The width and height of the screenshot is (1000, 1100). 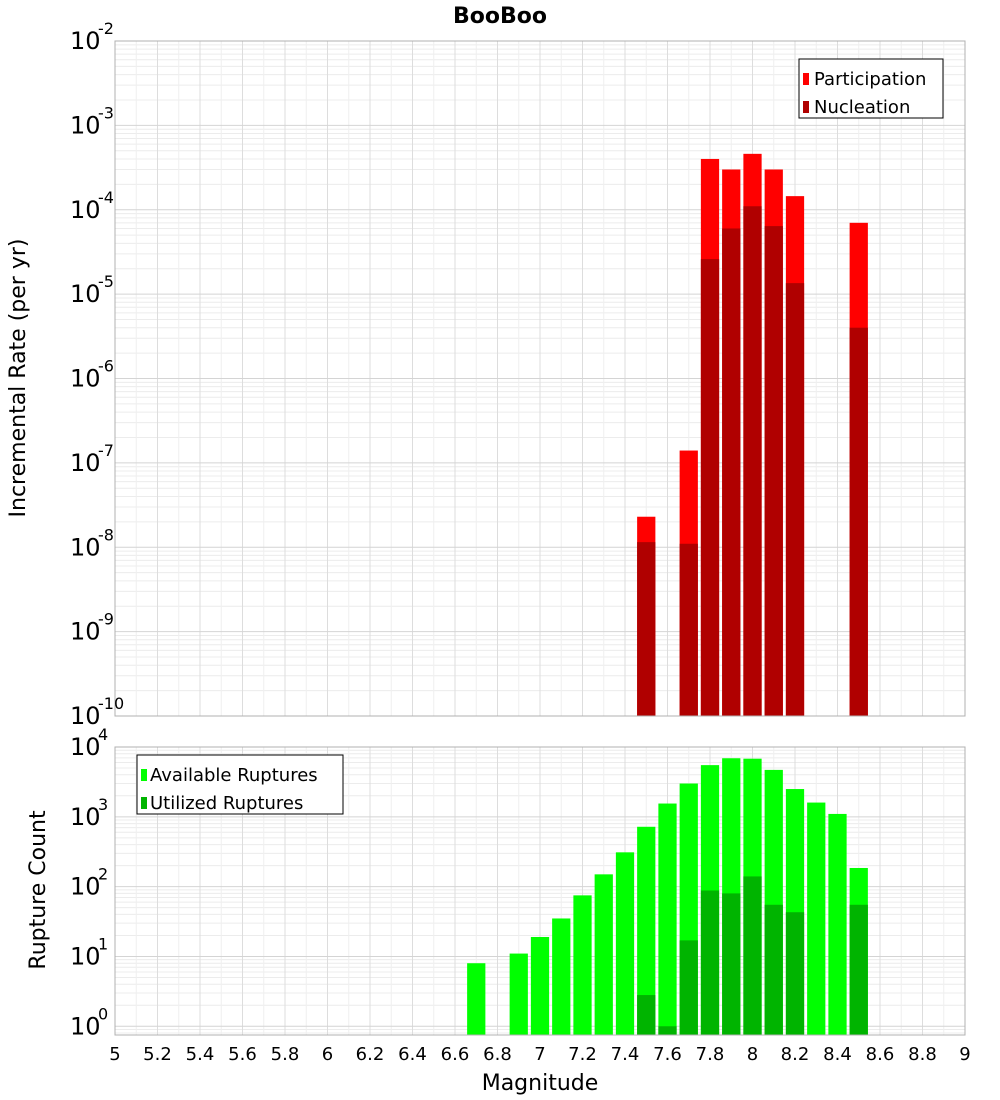 I want to click on x-tick-label: 5, so click(x=114, y=1054).